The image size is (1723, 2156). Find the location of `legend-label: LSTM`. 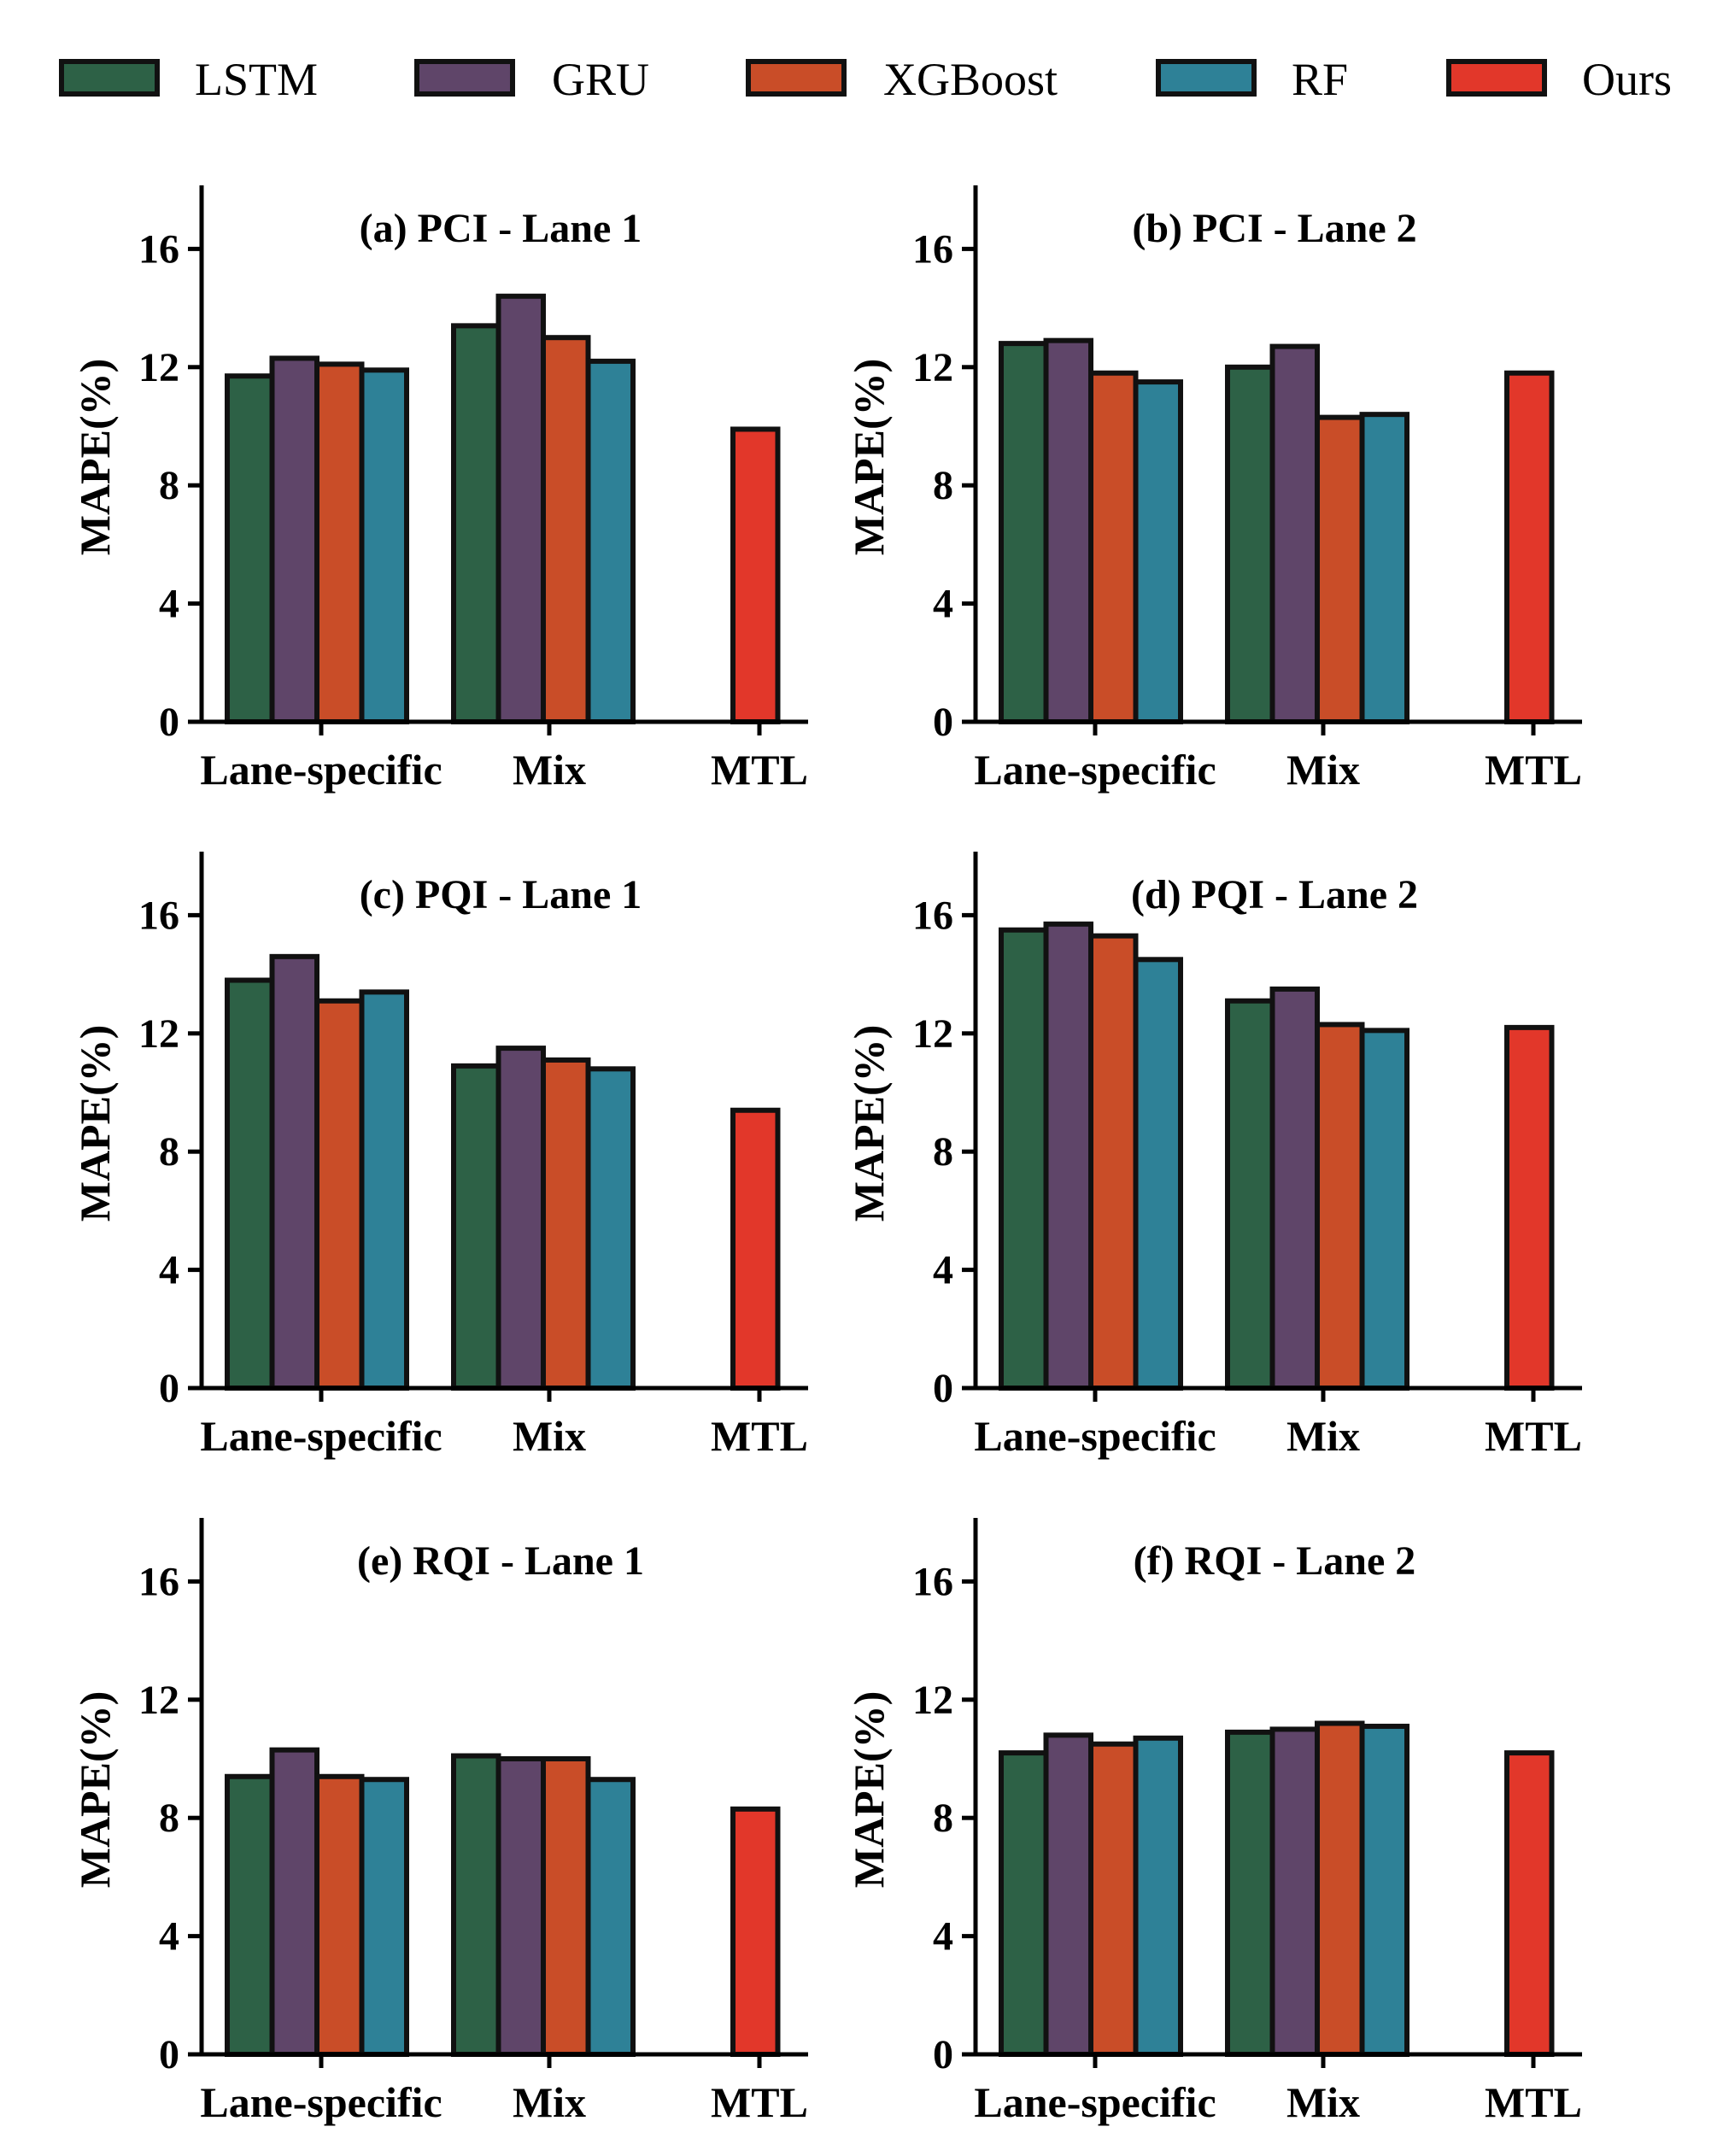

legend-label: LSTM is located at coordinates (256, 79).